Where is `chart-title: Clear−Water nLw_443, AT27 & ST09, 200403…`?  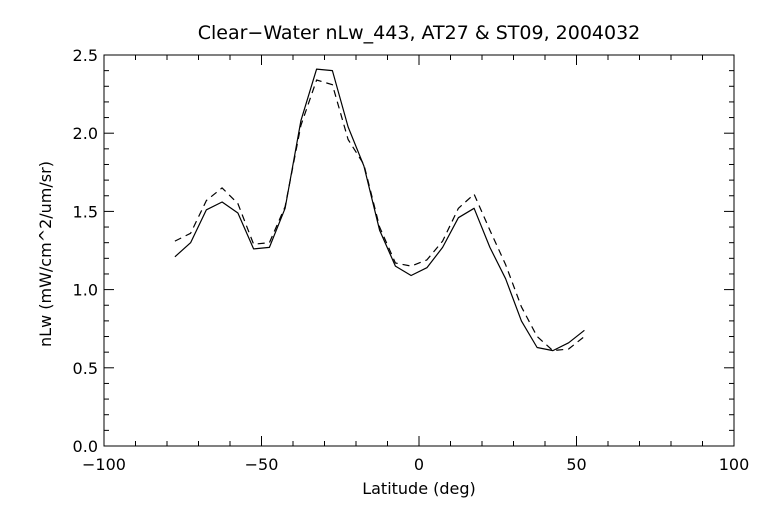 chart-title: Clear−Water nLw_443, AT27 & ST09, 200403… is located at coordinates (419, 33).